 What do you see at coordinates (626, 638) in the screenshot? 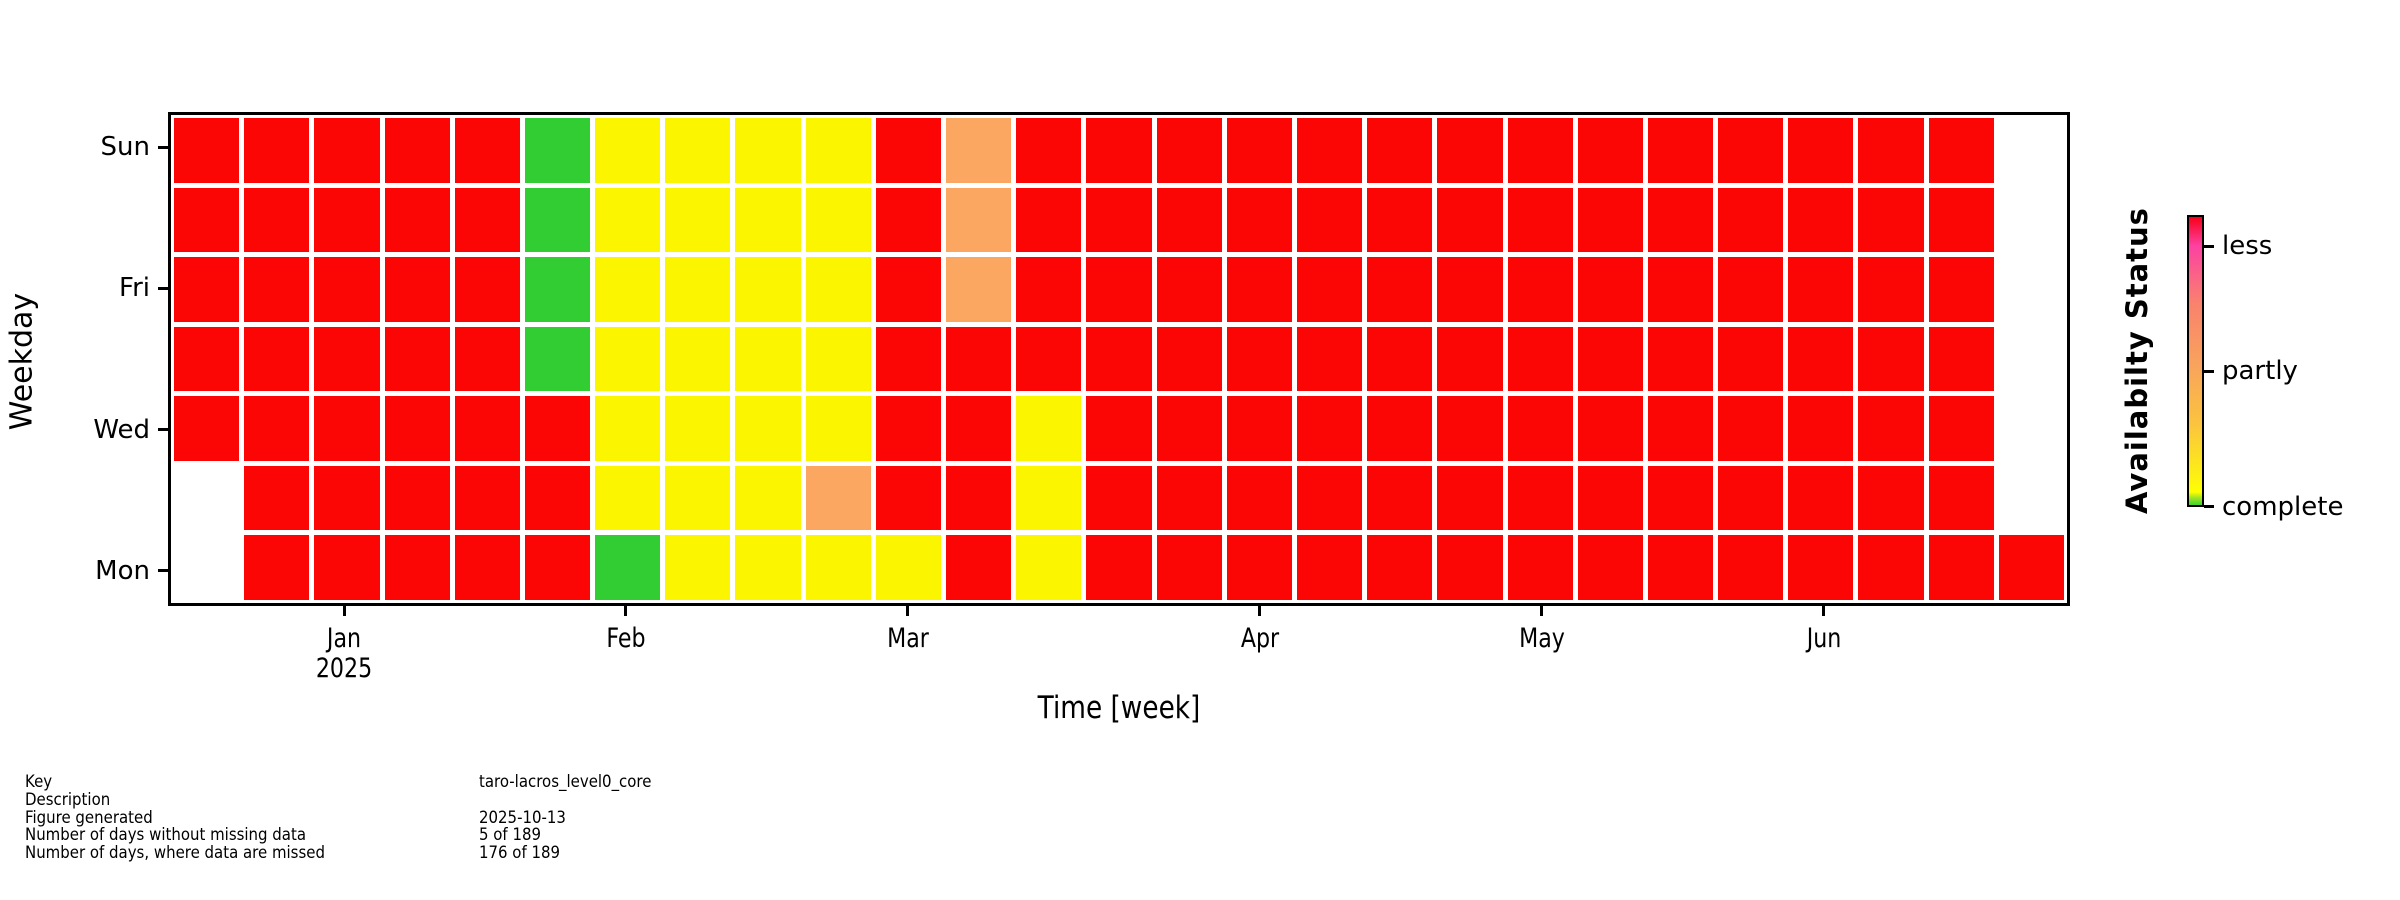
I see `x-tick-label: Feb` at bounding box center [626, 638].